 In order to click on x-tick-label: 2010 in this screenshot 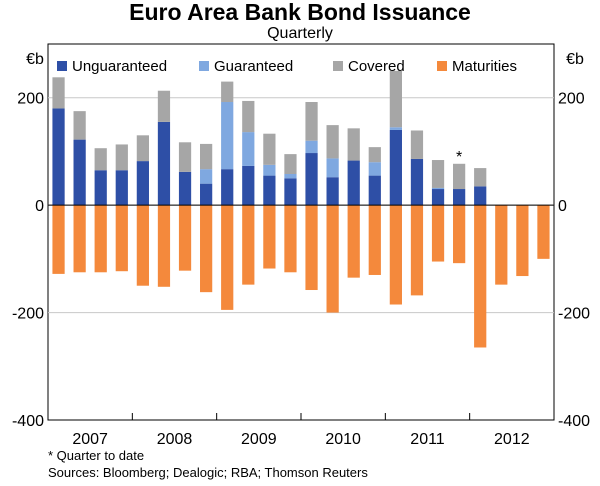, I will do `click(343, 439)`.